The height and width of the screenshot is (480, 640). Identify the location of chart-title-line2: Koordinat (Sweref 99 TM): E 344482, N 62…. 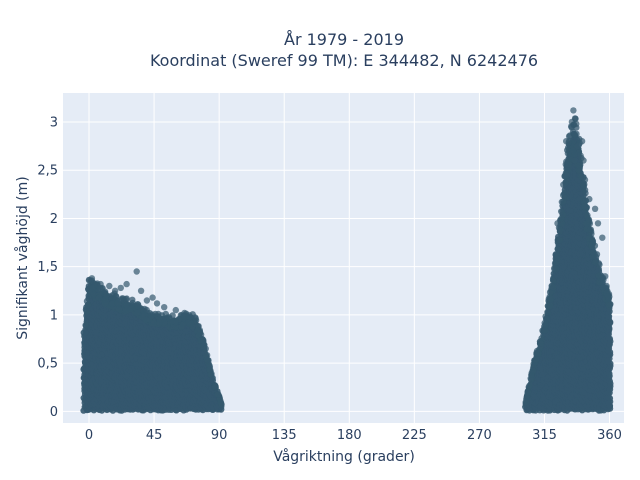
(344, 60).